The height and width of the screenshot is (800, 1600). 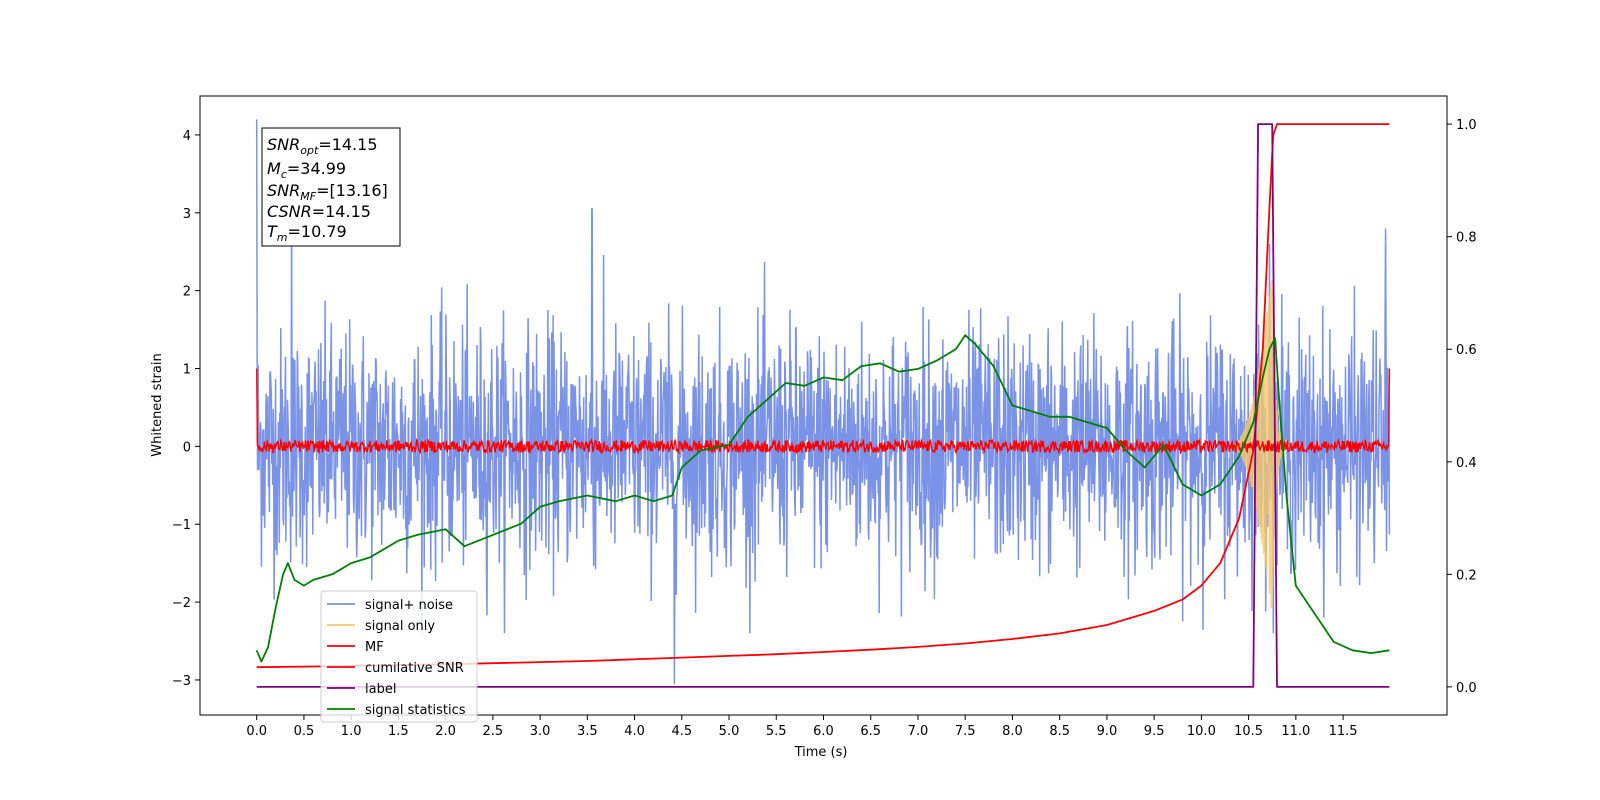 What do you see at coordinates (307, 233) in the screenshot?
I see `info-tm: Tm=10.79` at bounding box center [307, 233].